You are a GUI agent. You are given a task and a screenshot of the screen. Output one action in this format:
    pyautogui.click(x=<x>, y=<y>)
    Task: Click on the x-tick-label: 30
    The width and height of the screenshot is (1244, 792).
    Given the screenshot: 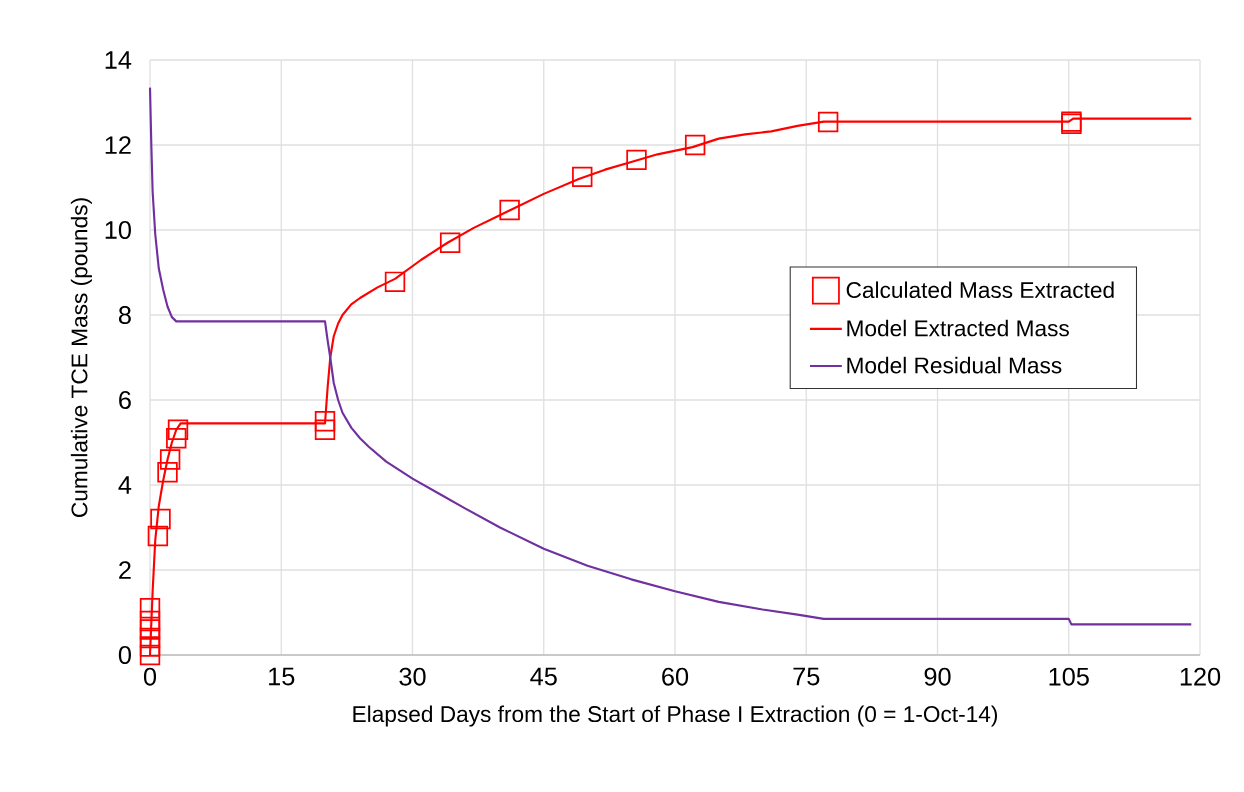 What is the action you would take?
    pyautogui.click(x=412, y=676)
    